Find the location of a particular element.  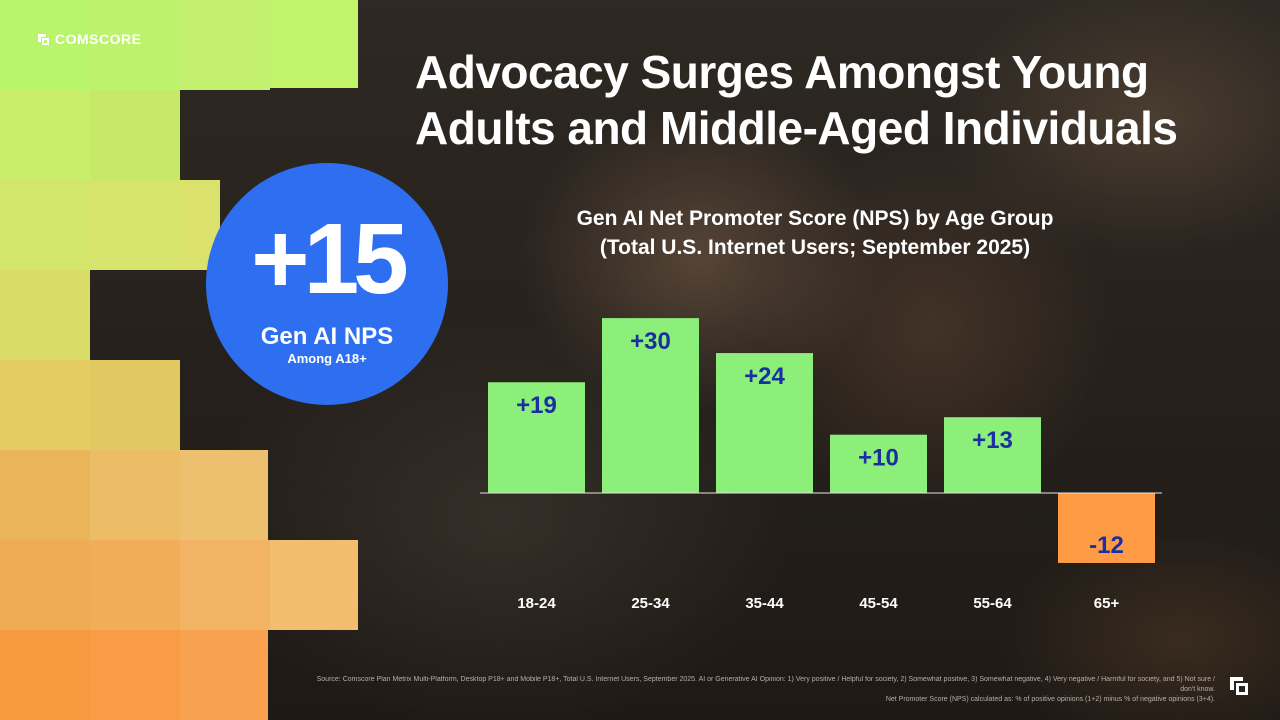

data-label: +10 is located at coordinates (878, 458).